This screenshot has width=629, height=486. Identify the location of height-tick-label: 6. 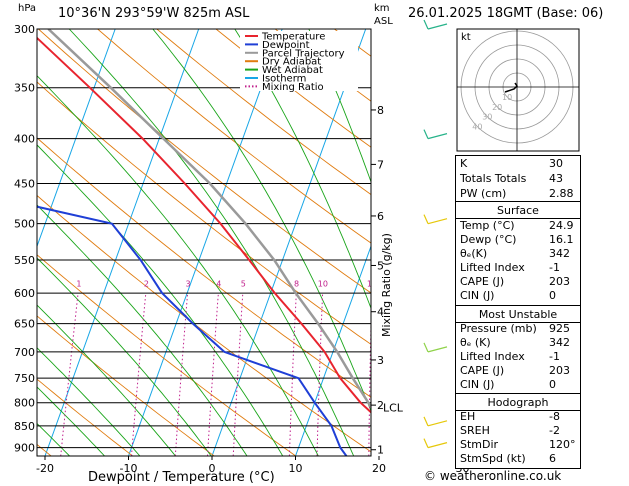
(380, 216).